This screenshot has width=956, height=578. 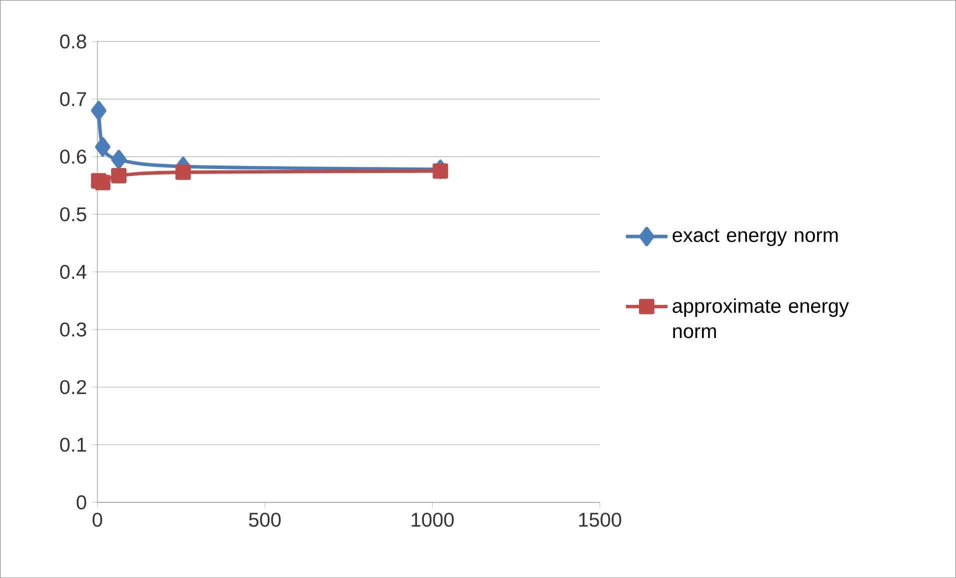 What do you see at coordinates (73, 271) in the screenshot?
I see `y-tick-label: 0.4` at bounding box center [73, 271].